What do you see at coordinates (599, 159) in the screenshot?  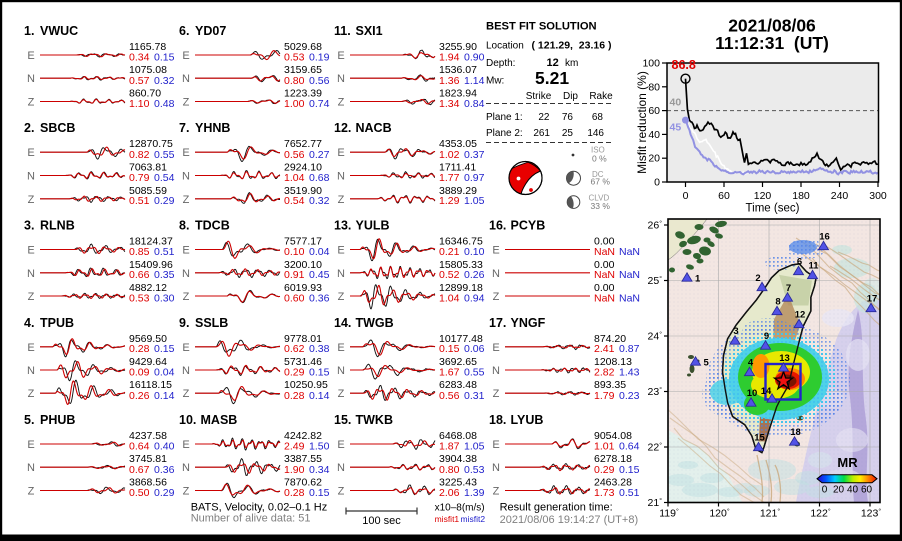 I see `svg-text: 0 %` at bounding box center [599, 159].